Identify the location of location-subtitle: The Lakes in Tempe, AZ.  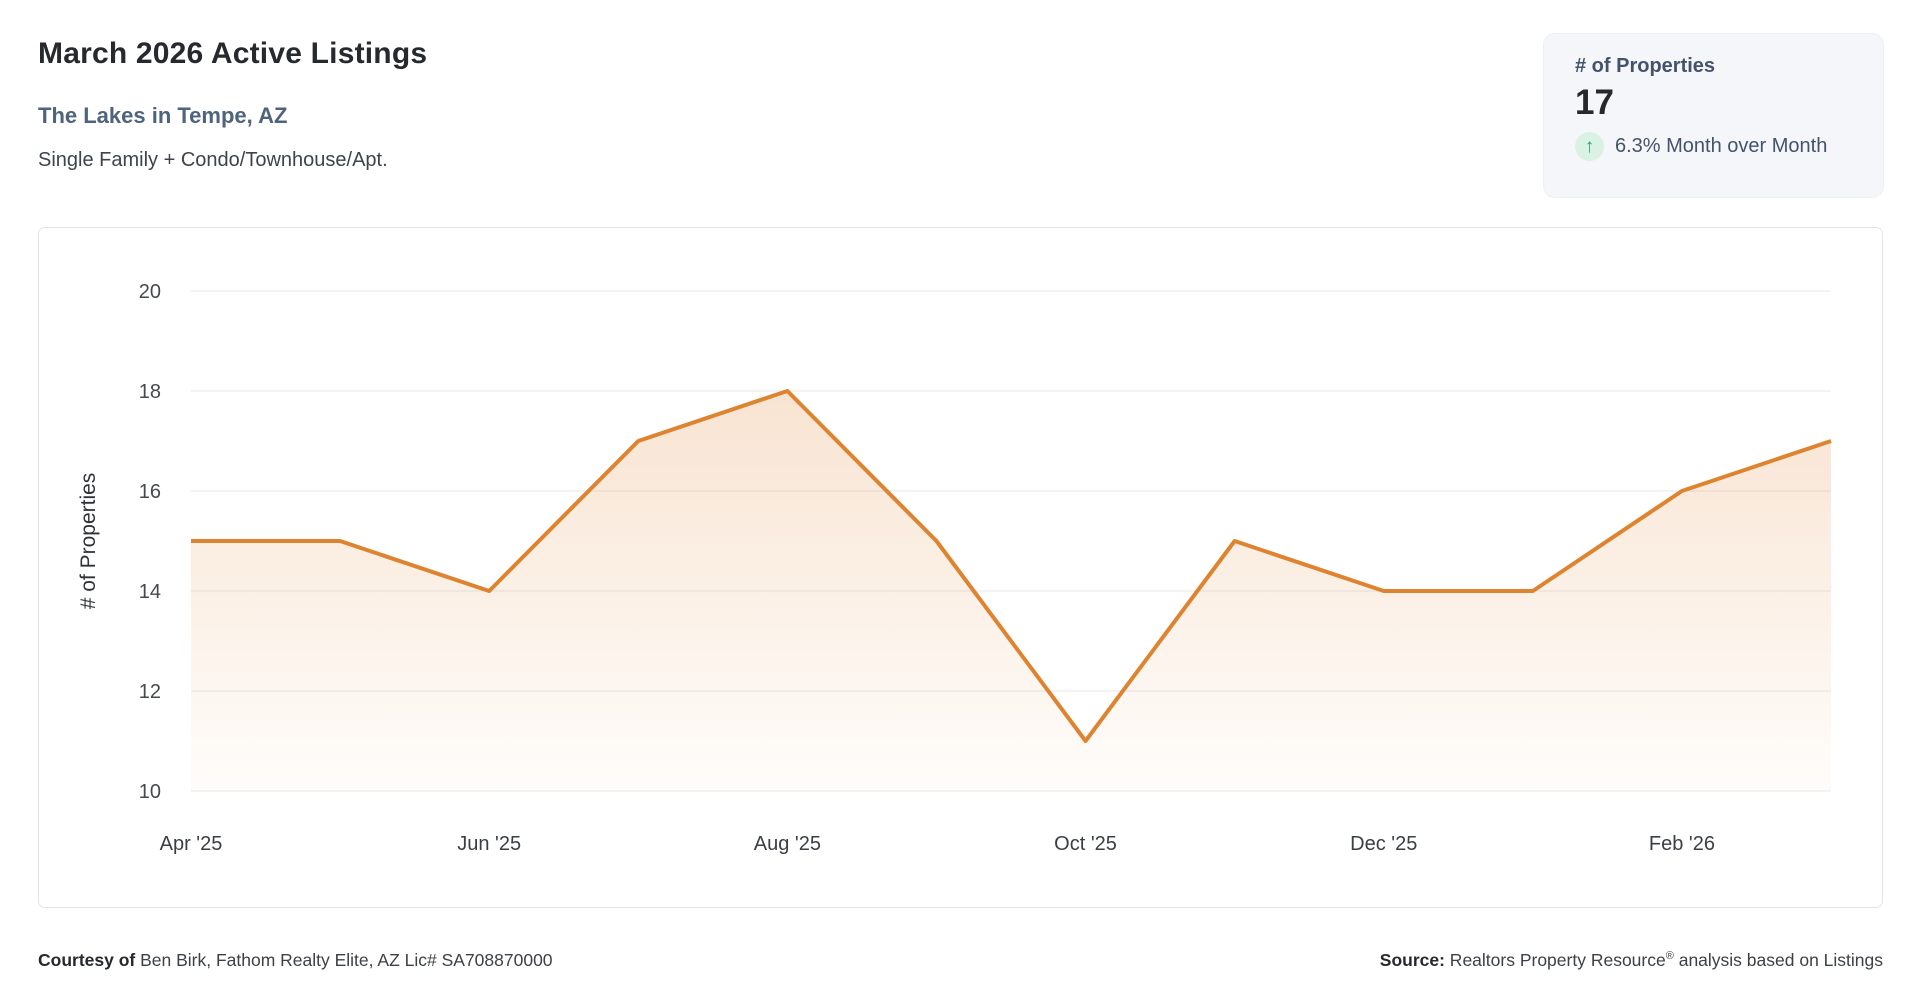
(163, 115).